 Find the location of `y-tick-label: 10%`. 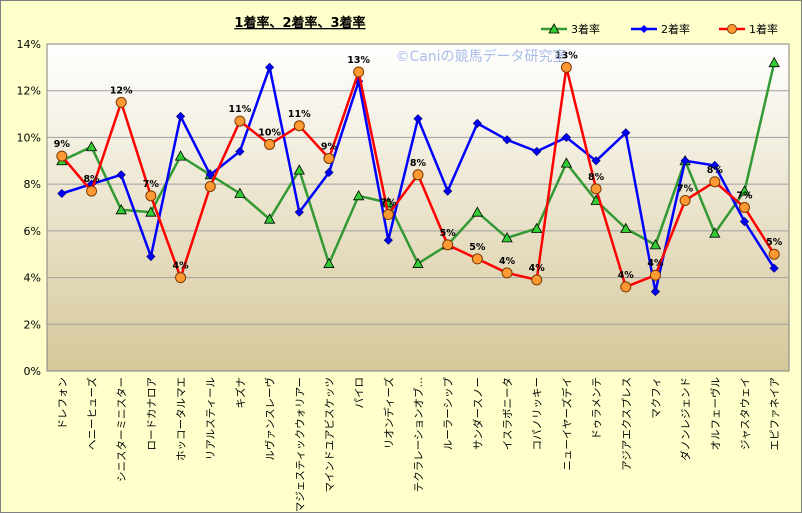

y-tick-label: 10% is located at coordinates (29, 137).